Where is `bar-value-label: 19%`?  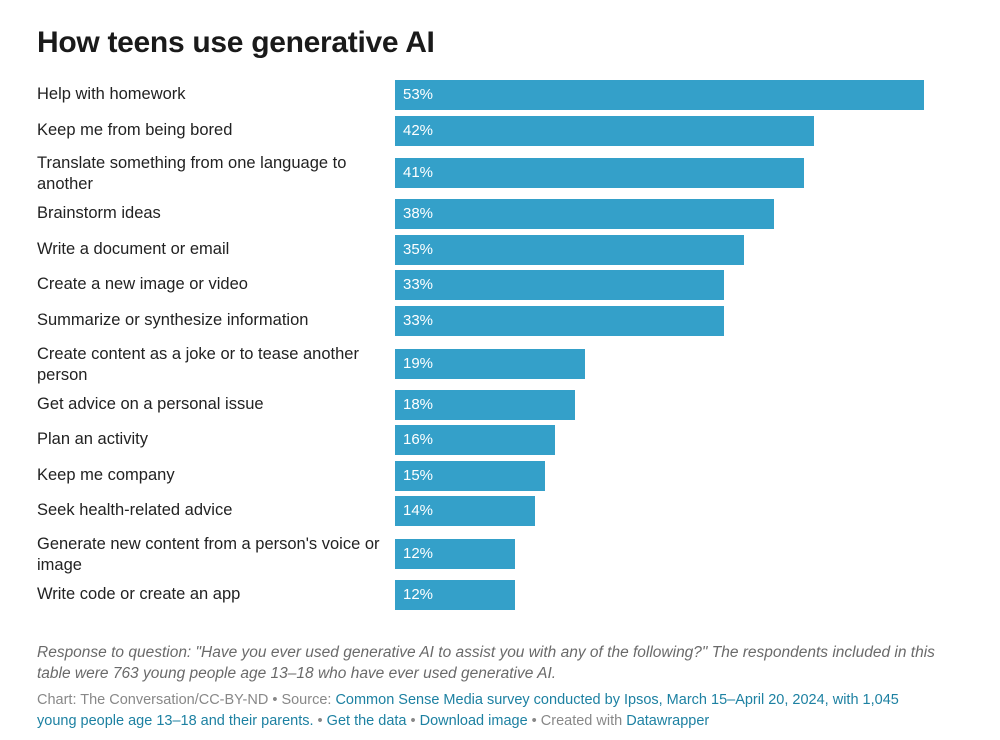
bar-value-label: 19% is located at coordinates (418, 363).